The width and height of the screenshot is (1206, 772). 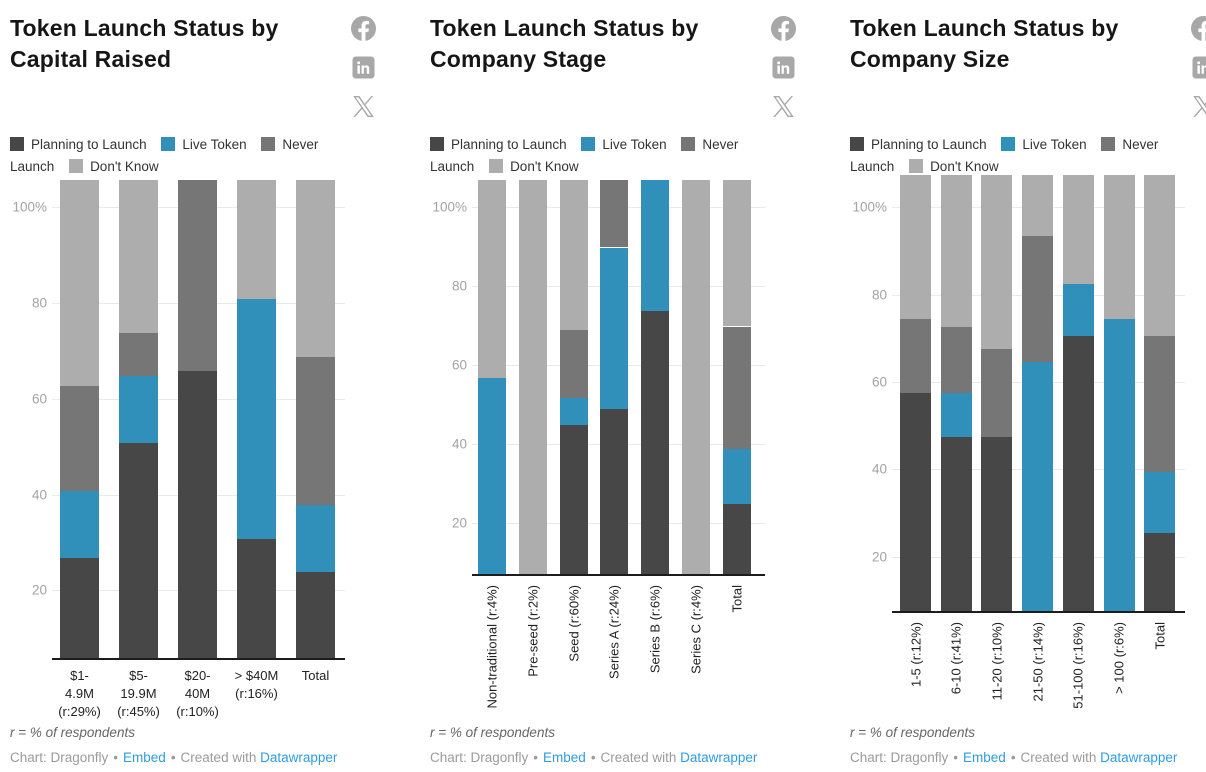 What do you see at coordinates (956, 657) in the screenshot?
I see `x-axis-label: 6-10 (r:41%)` at bounding box center [956, 657].